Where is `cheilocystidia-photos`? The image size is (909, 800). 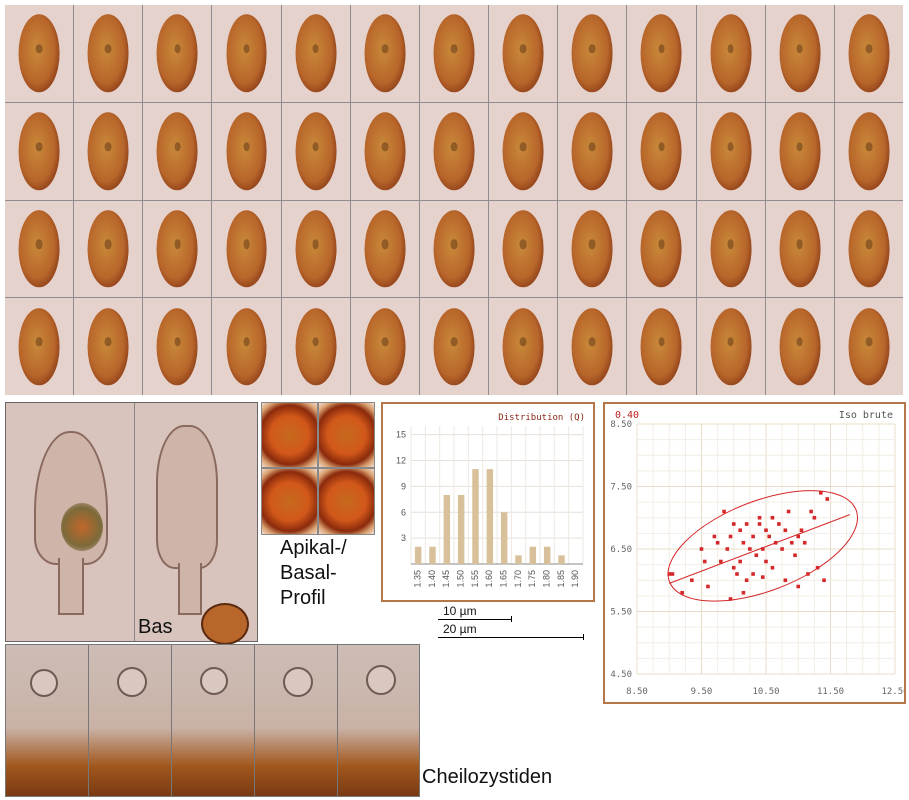 cheilocystidia-photos is located at coordinates (212, 720).